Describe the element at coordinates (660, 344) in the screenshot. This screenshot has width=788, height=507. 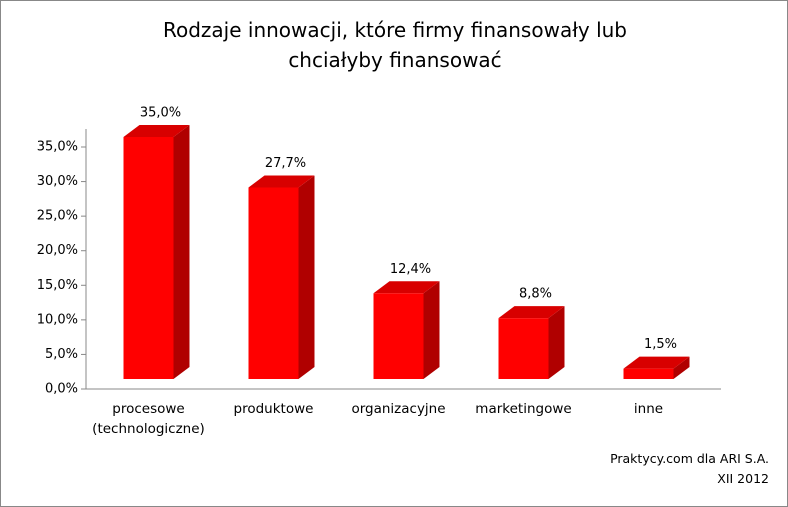
I see `value-label: 1,5%` at that location.